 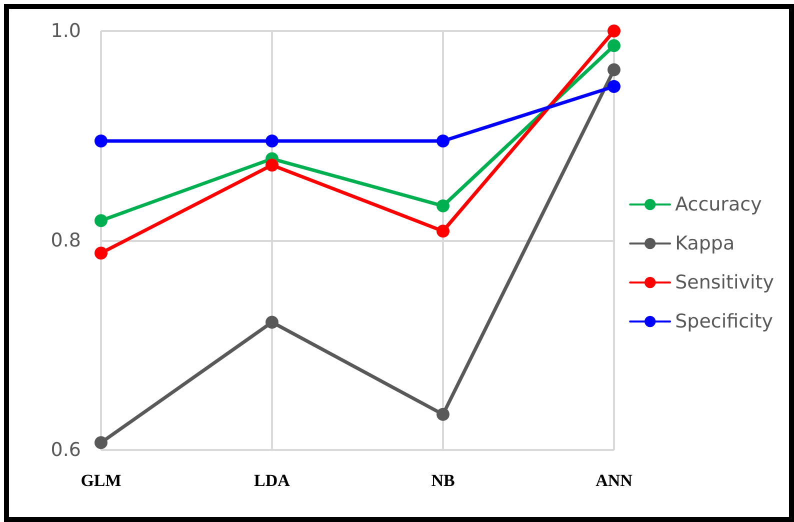 I want to click on y-tick-label: 0.6, so click(x=65, y=450).